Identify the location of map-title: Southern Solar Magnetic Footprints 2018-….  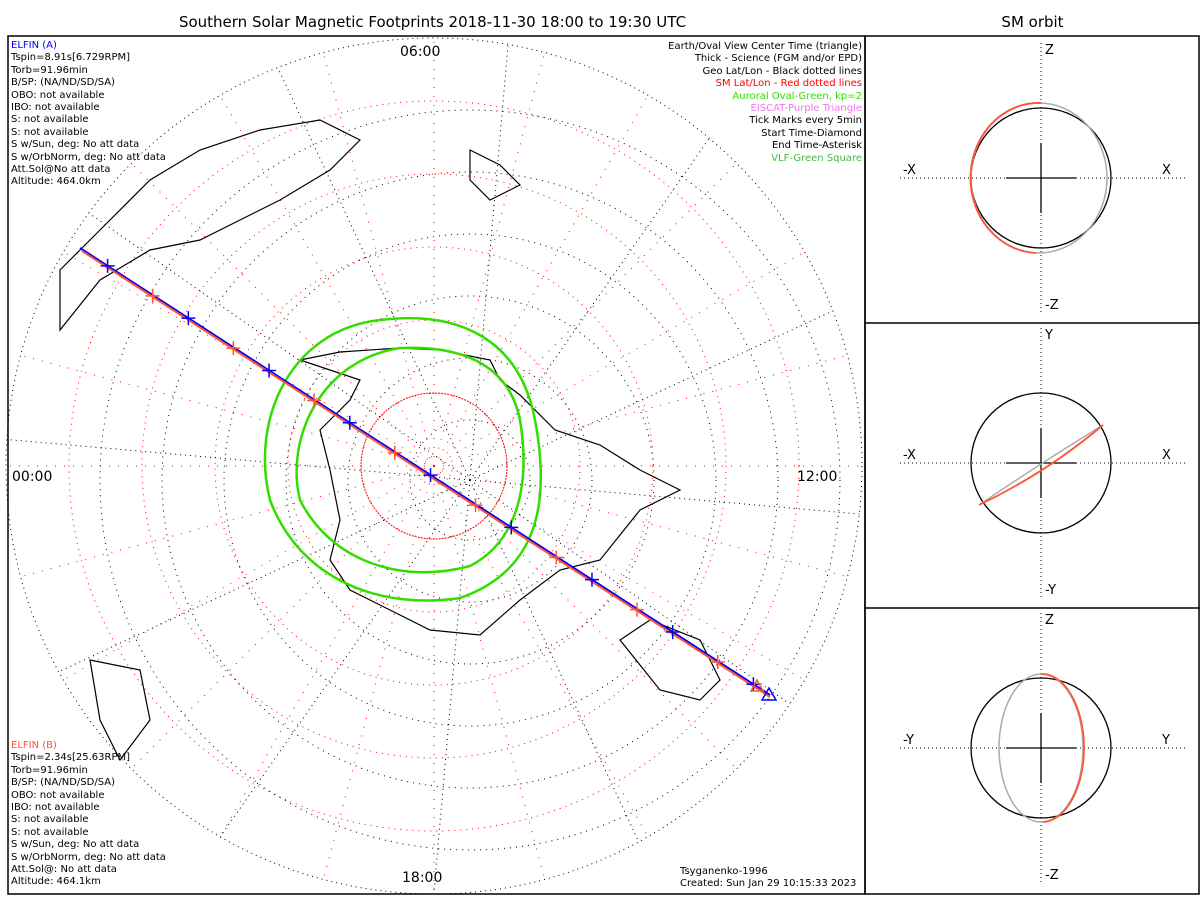
(432, 22).